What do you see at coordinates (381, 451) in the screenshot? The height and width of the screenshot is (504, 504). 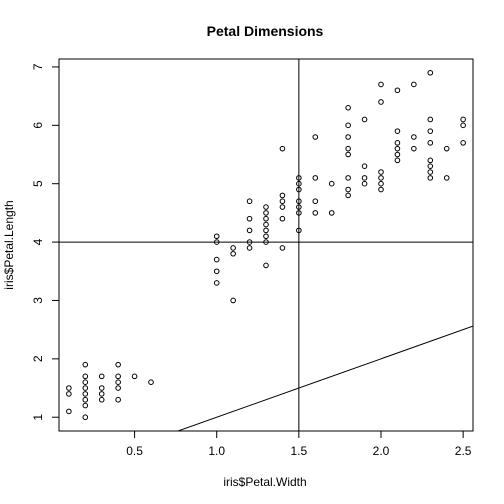 I see `x-tick-label: 2.0` at bounding box center [381, 451].